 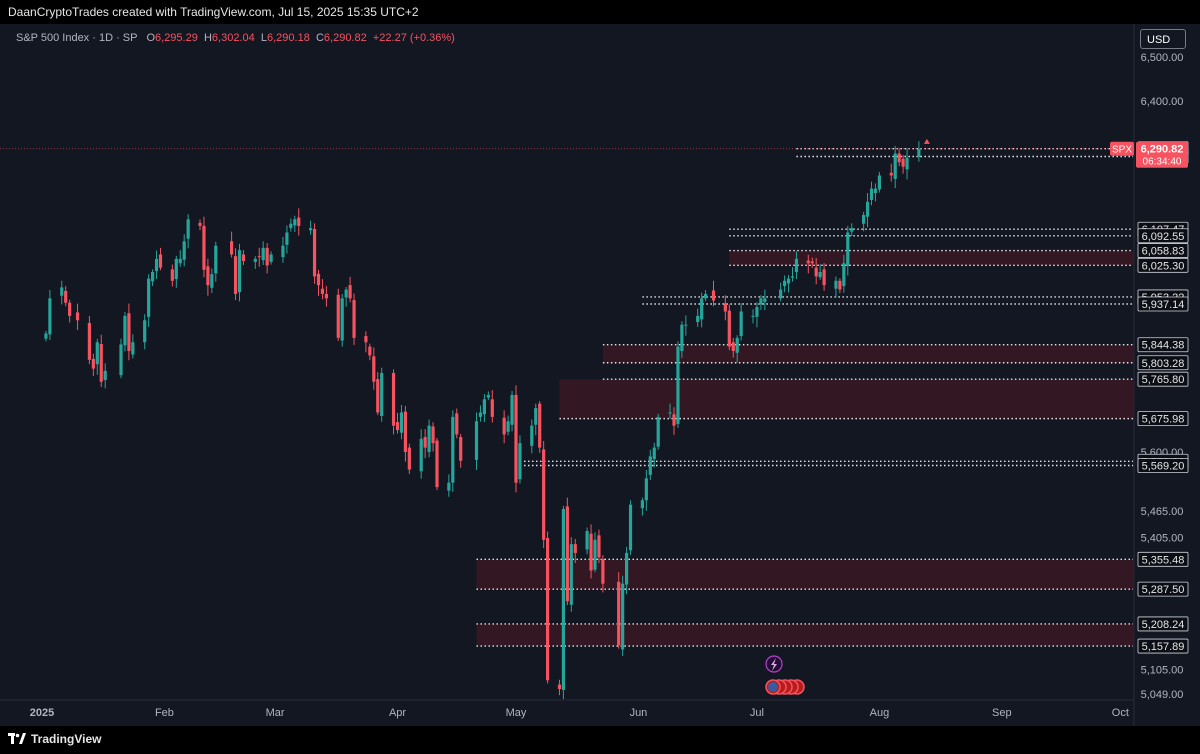 What do you see at coordinates (1163, 625) in the screenshot?
I see `level-label: 5,208.24` at bounding box center [1163, 625].